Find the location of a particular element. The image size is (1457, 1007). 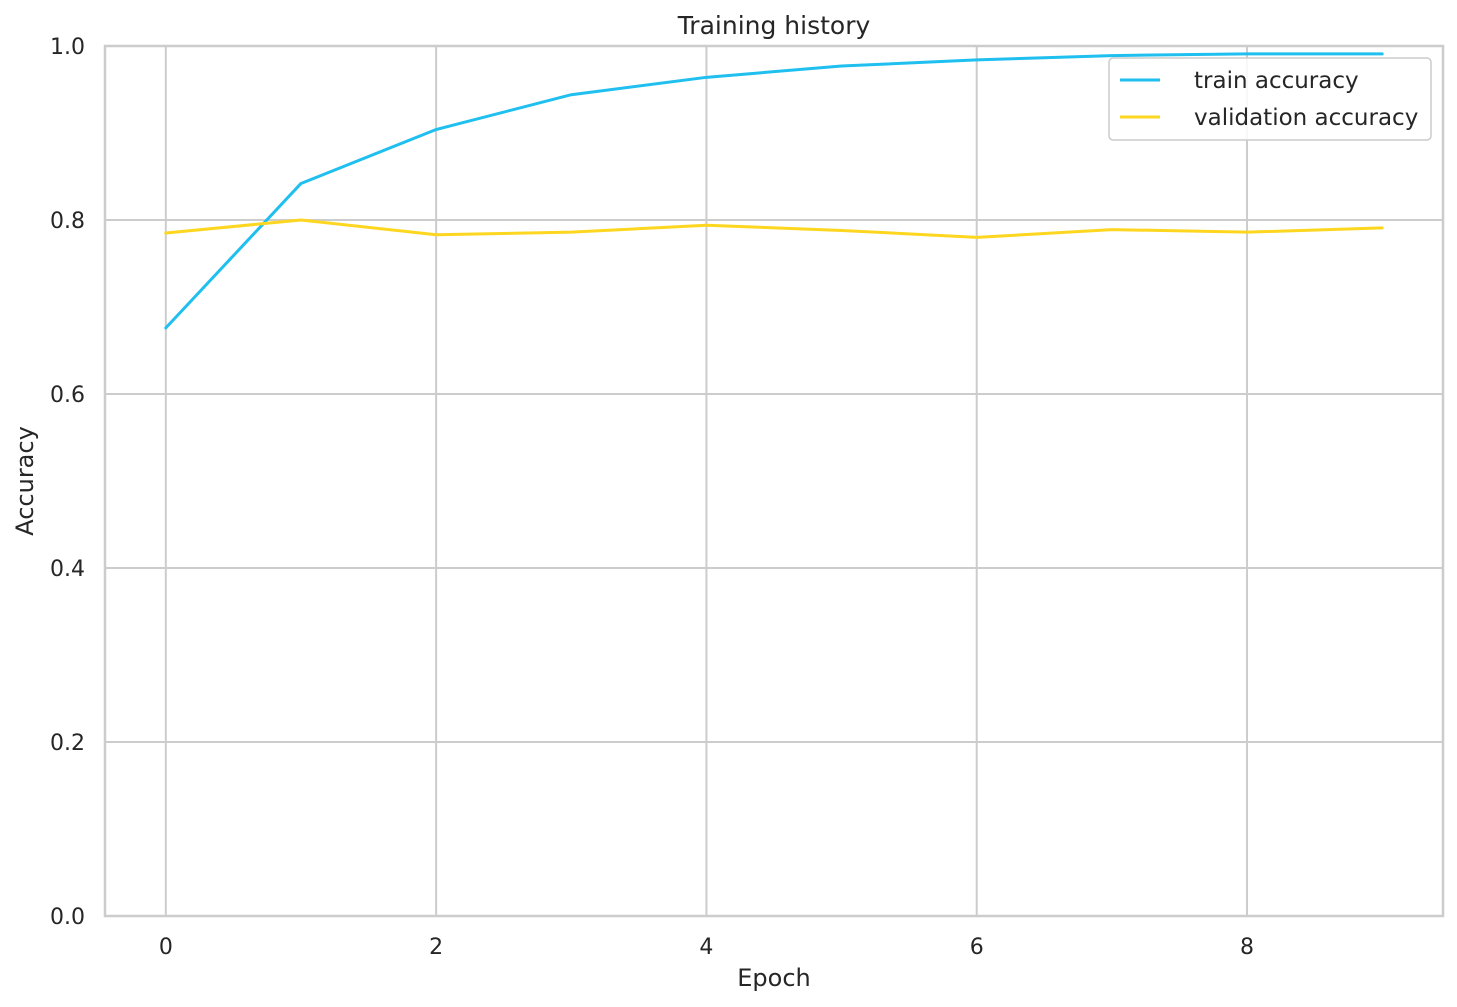

legend-entry-train-accuracy: train accuracy is located at coordinates (1239, 81).